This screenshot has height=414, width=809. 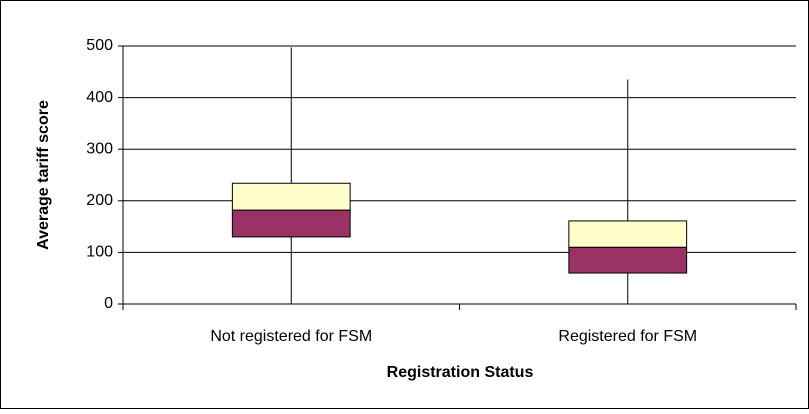 I want to click on y-tick-label: 200, so click(x=99, y=200).